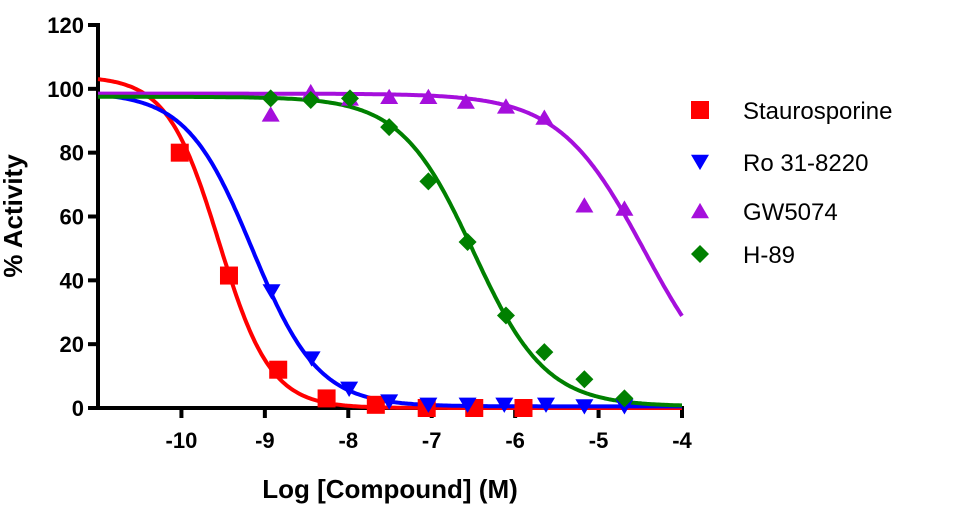  I want to click on y-tick-label: 60, so click(72, 217).